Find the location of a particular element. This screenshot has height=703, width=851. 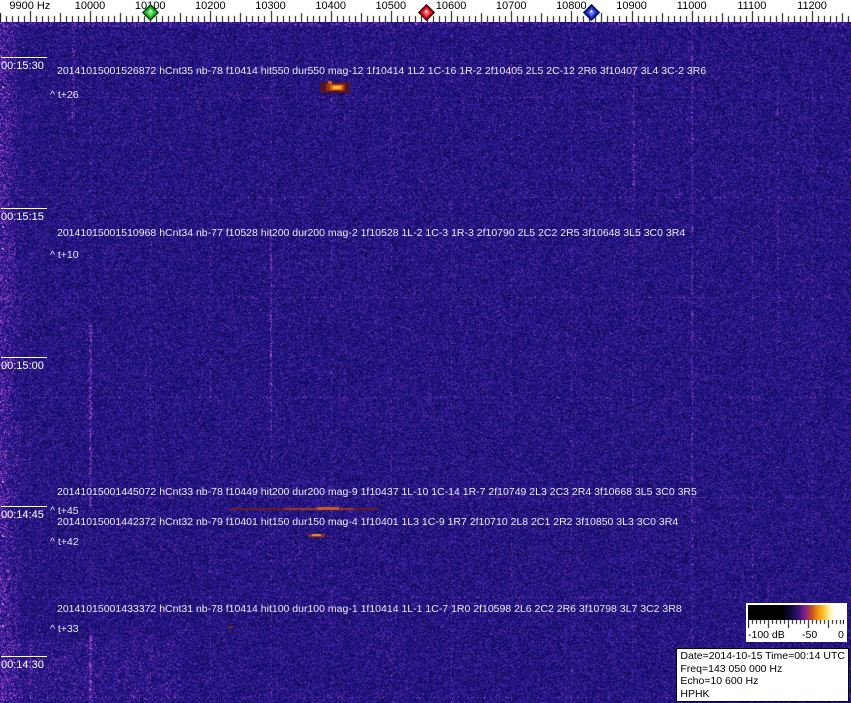

status-info-line: Date=2014-10-15 Time=00:14 UTC is located at coordinates (762, 656).